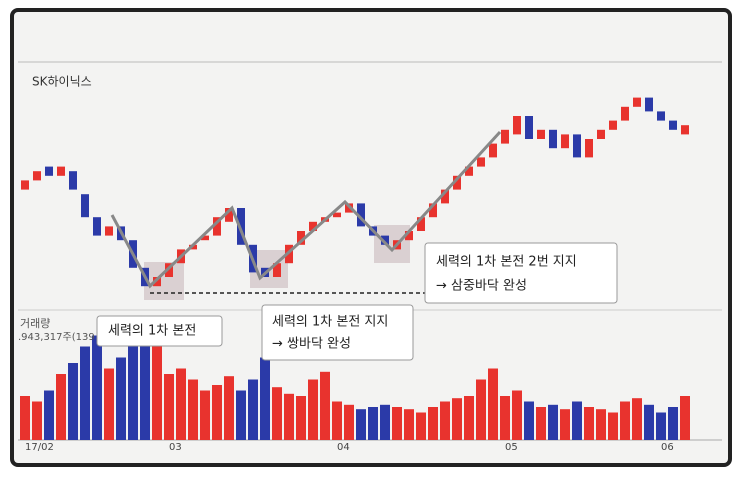 Image resolution: width=743 pixels, height=477 pixels. I want to click on annotation: 세력의 1차 본전 지지, so click(330, 322).